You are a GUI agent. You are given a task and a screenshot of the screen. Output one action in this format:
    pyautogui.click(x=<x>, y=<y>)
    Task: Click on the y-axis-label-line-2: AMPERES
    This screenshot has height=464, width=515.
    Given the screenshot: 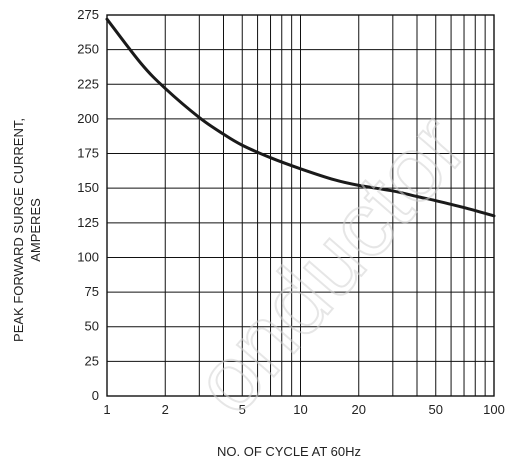 What is the action you would take?
    pyautogui.click(x=35, y=230)
    